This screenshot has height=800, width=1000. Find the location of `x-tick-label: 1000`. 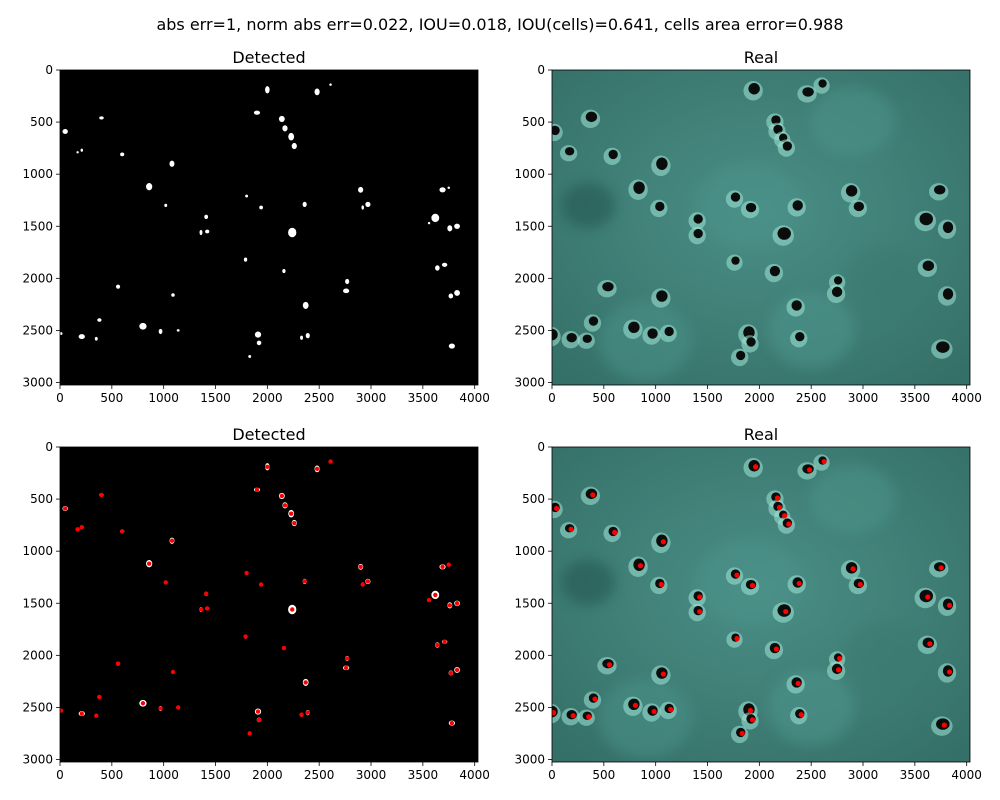

x-tick-label: 1000 is located at coordinates (163, 398).